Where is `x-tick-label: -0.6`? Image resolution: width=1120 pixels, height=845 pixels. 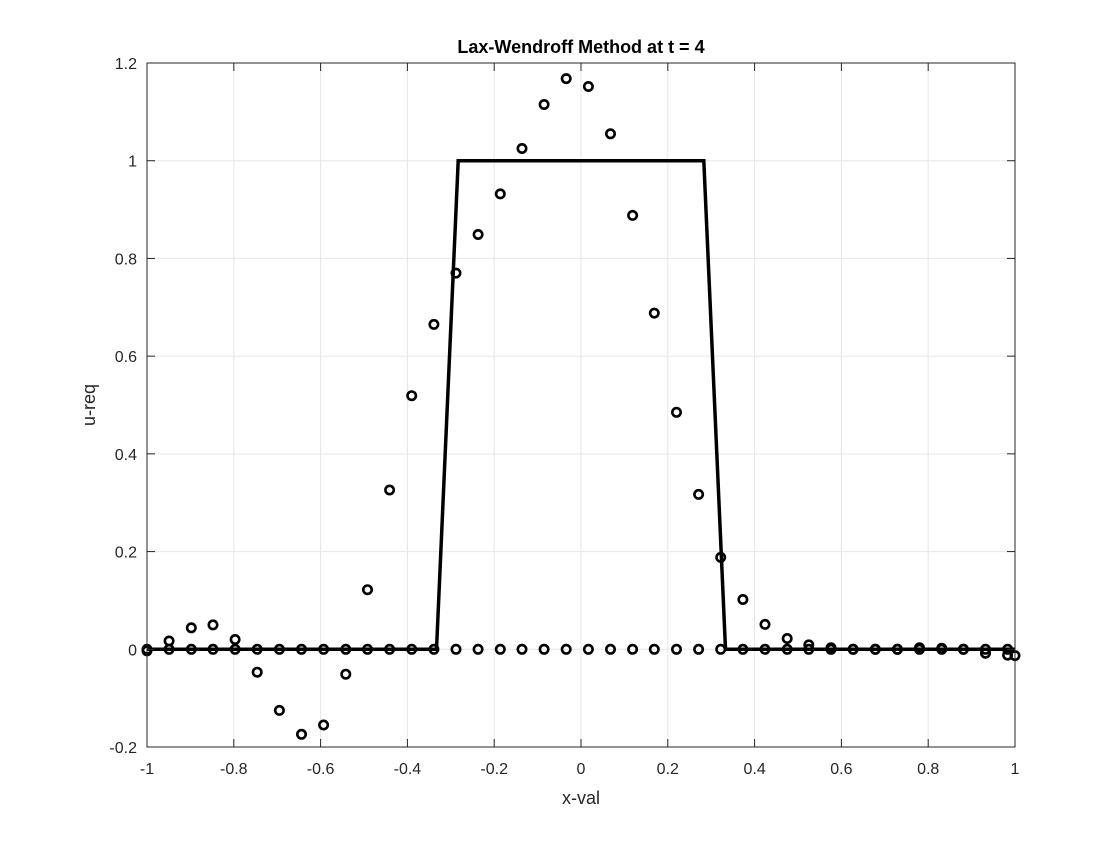
x-tick-label: -0.6 is located at coordinates (321, 769).